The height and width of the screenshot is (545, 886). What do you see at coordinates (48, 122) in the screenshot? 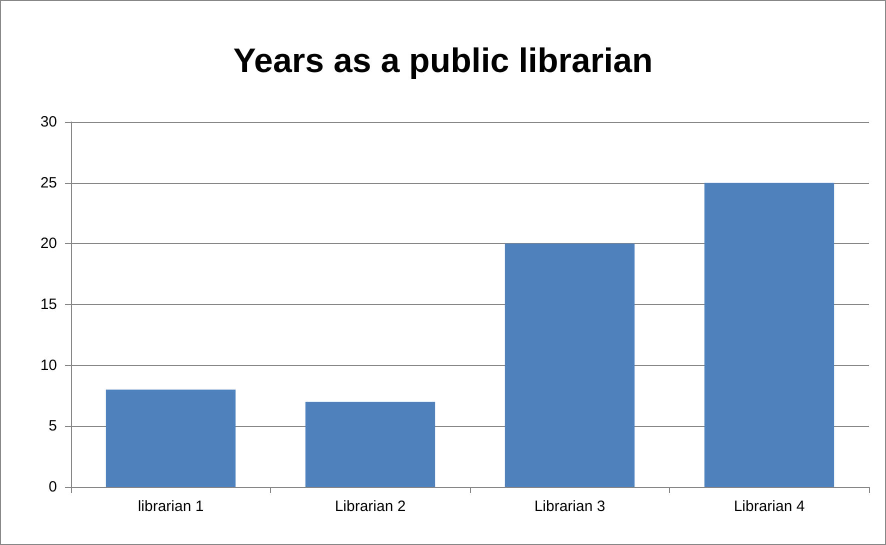
I see `y-tick-label: 30` at bounding box center [48, 122].